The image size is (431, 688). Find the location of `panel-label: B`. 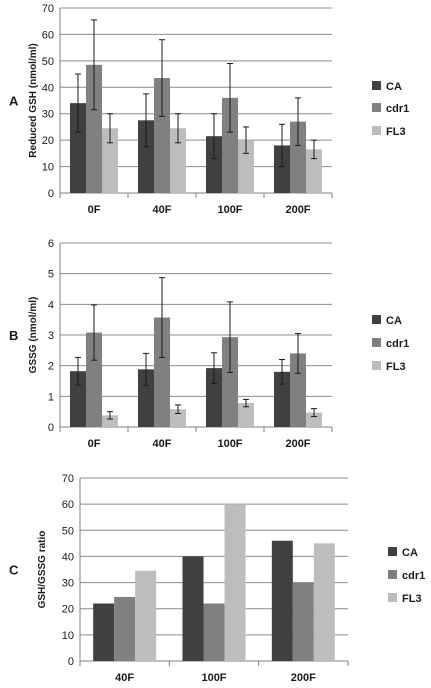

panel-label: B is located at coordinates (13, 335).